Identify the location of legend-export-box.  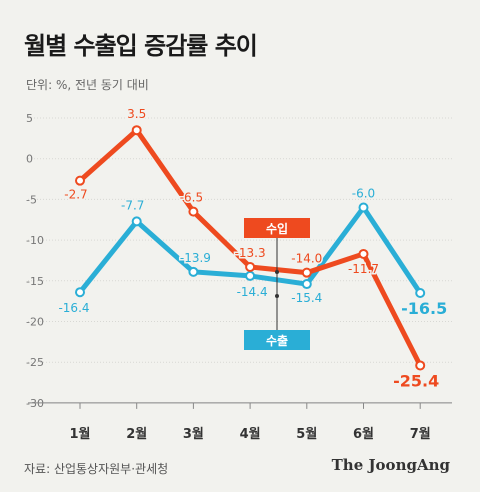
(277, 340).